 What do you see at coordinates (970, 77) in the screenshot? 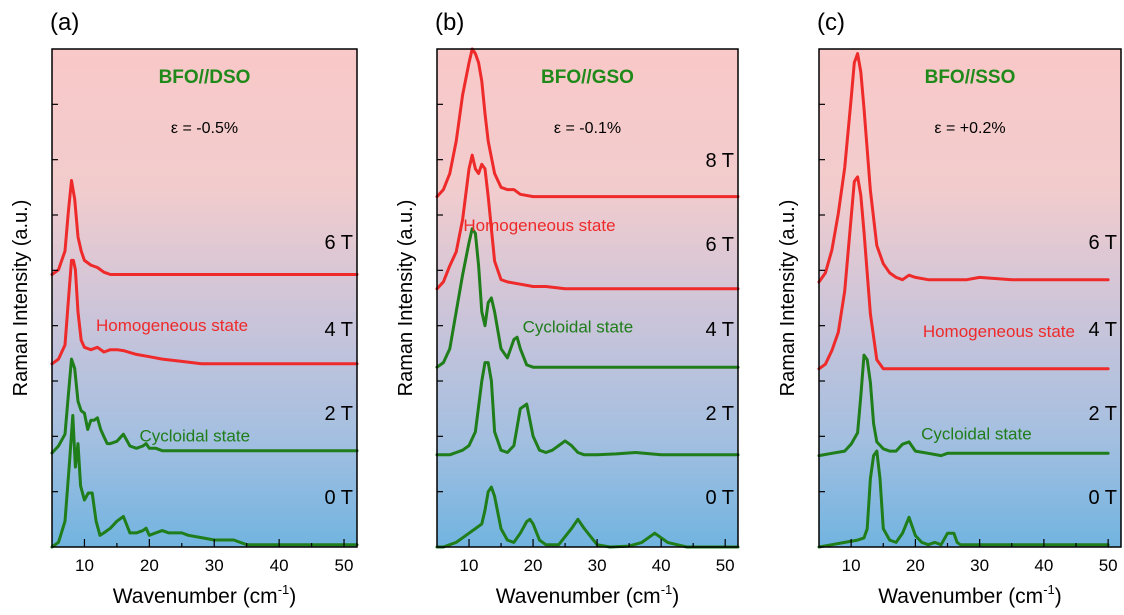
I see `panel-title: BFO//SSO` at bounding box center [970, 77].